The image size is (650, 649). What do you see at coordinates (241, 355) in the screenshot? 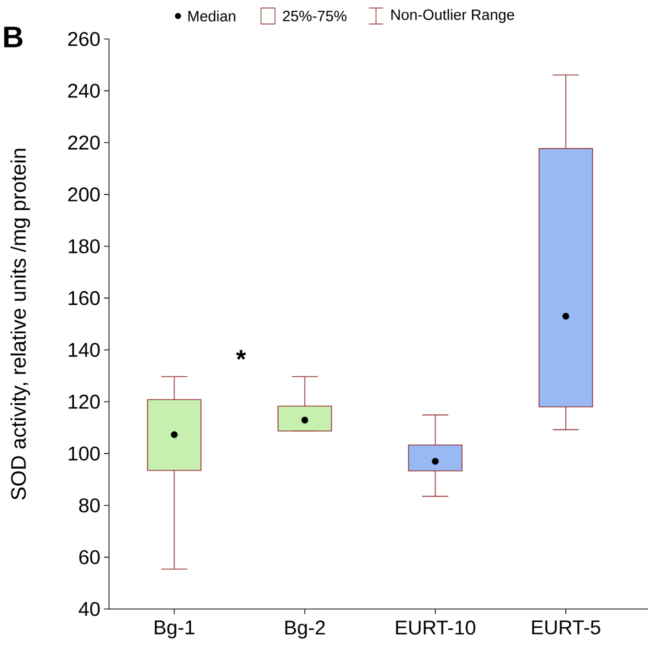
I see `annotation: *` at bounding box center [241, 355].